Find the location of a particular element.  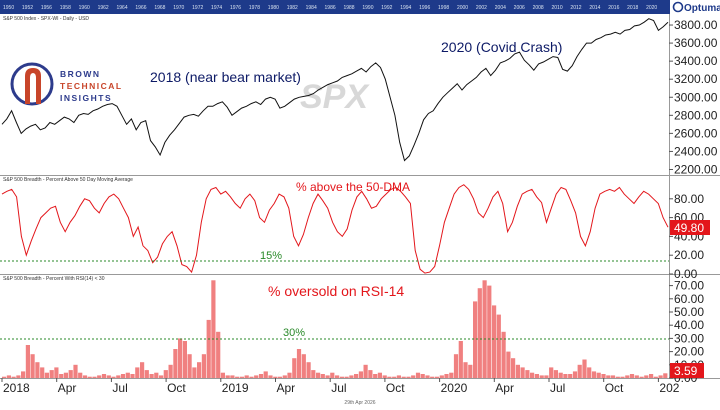

top-year-label: 2008 is located at coordinates (538, 8).